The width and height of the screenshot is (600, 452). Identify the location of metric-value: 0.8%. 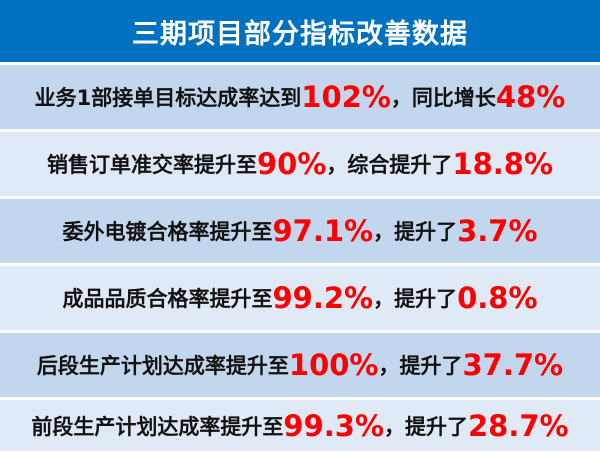
(497, 298).